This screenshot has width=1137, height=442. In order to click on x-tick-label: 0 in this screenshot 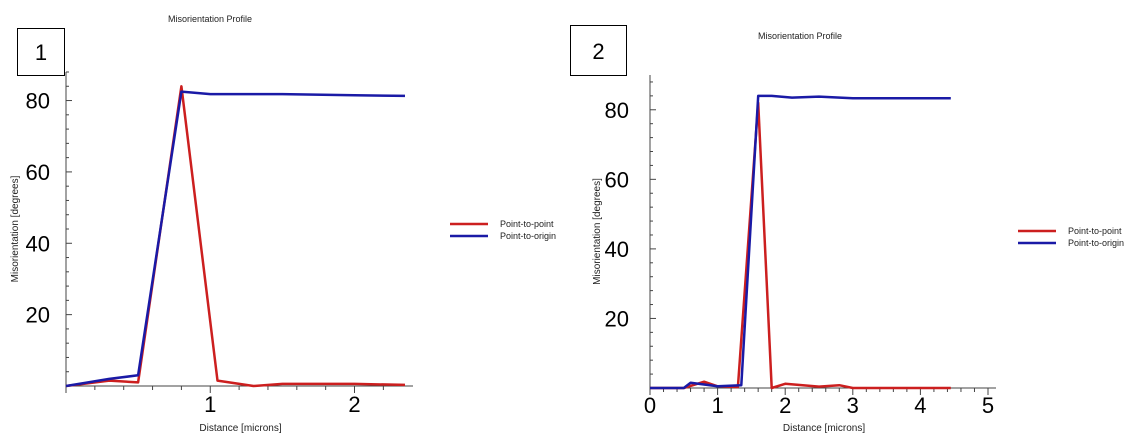, I will do `click(650, 405)`.